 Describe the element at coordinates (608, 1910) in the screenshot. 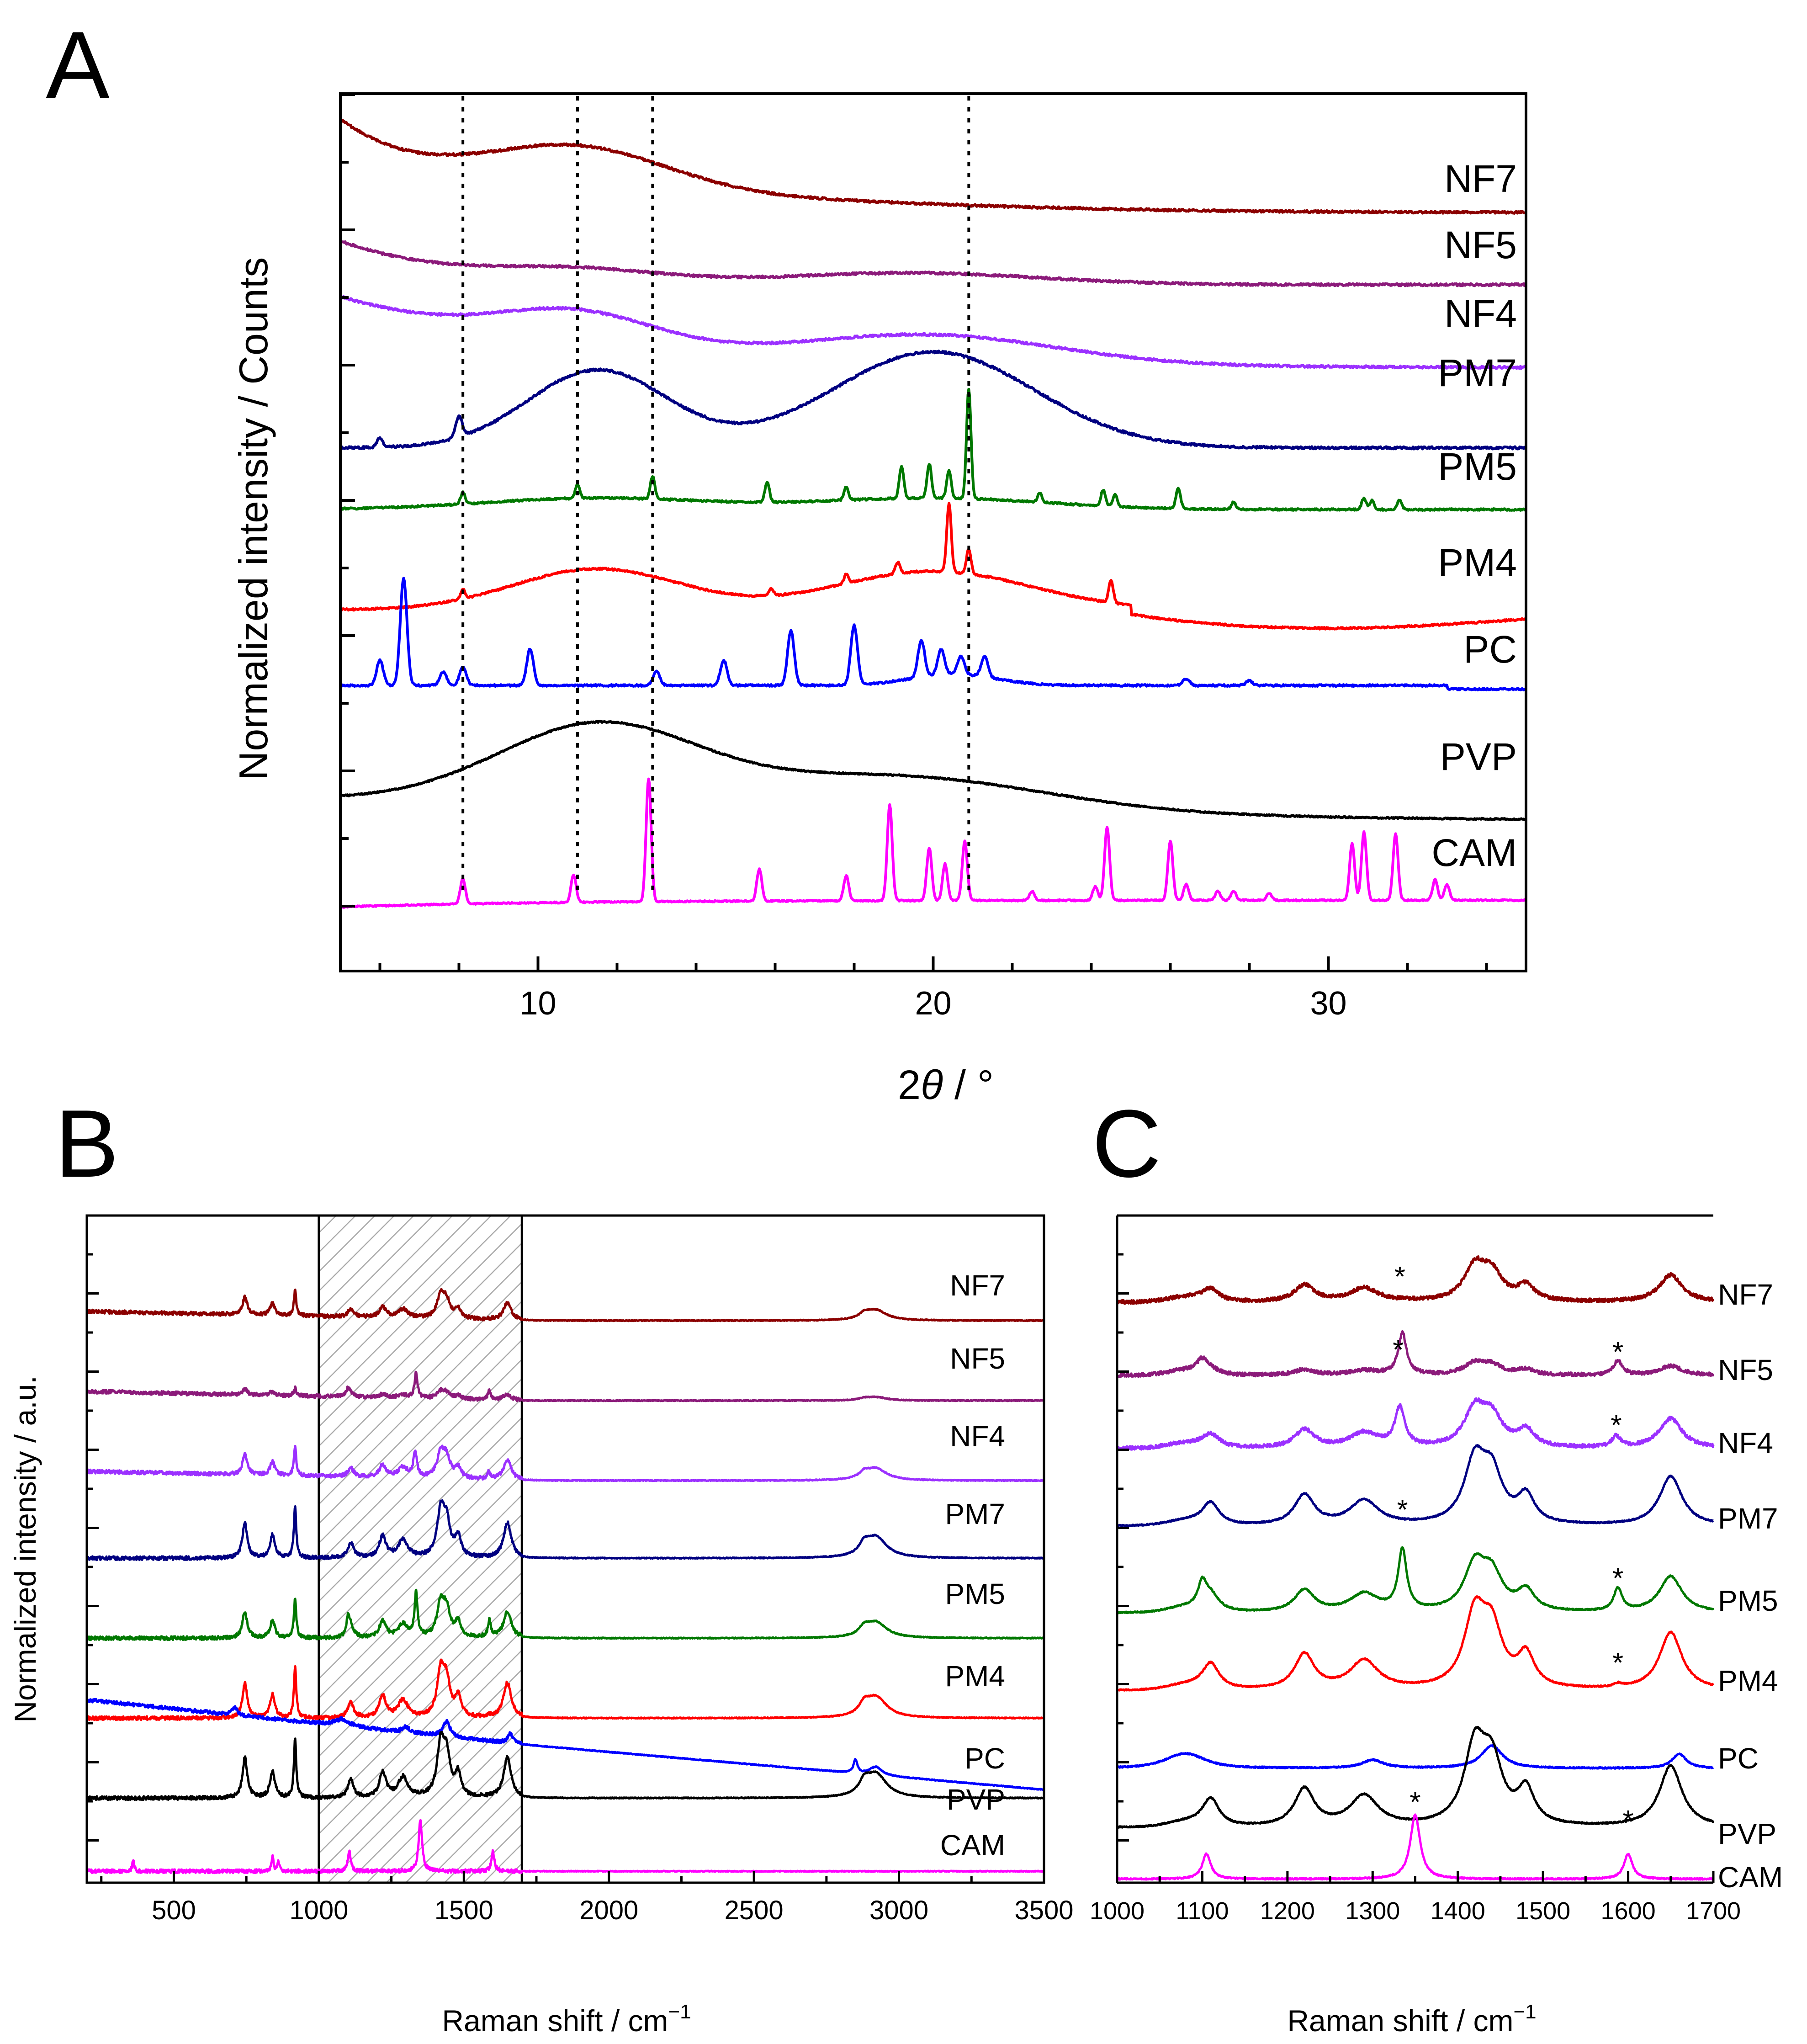

I see `x-tick-label: 2000` at that location.